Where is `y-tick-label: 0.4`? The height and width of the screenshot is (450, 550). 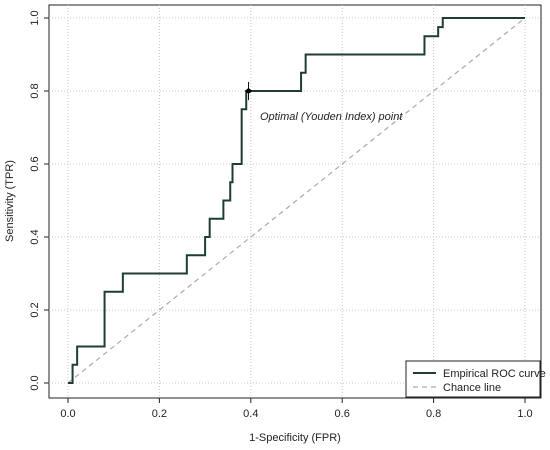
y-tick-label: 0.4 is located at coordinates (35, 236).